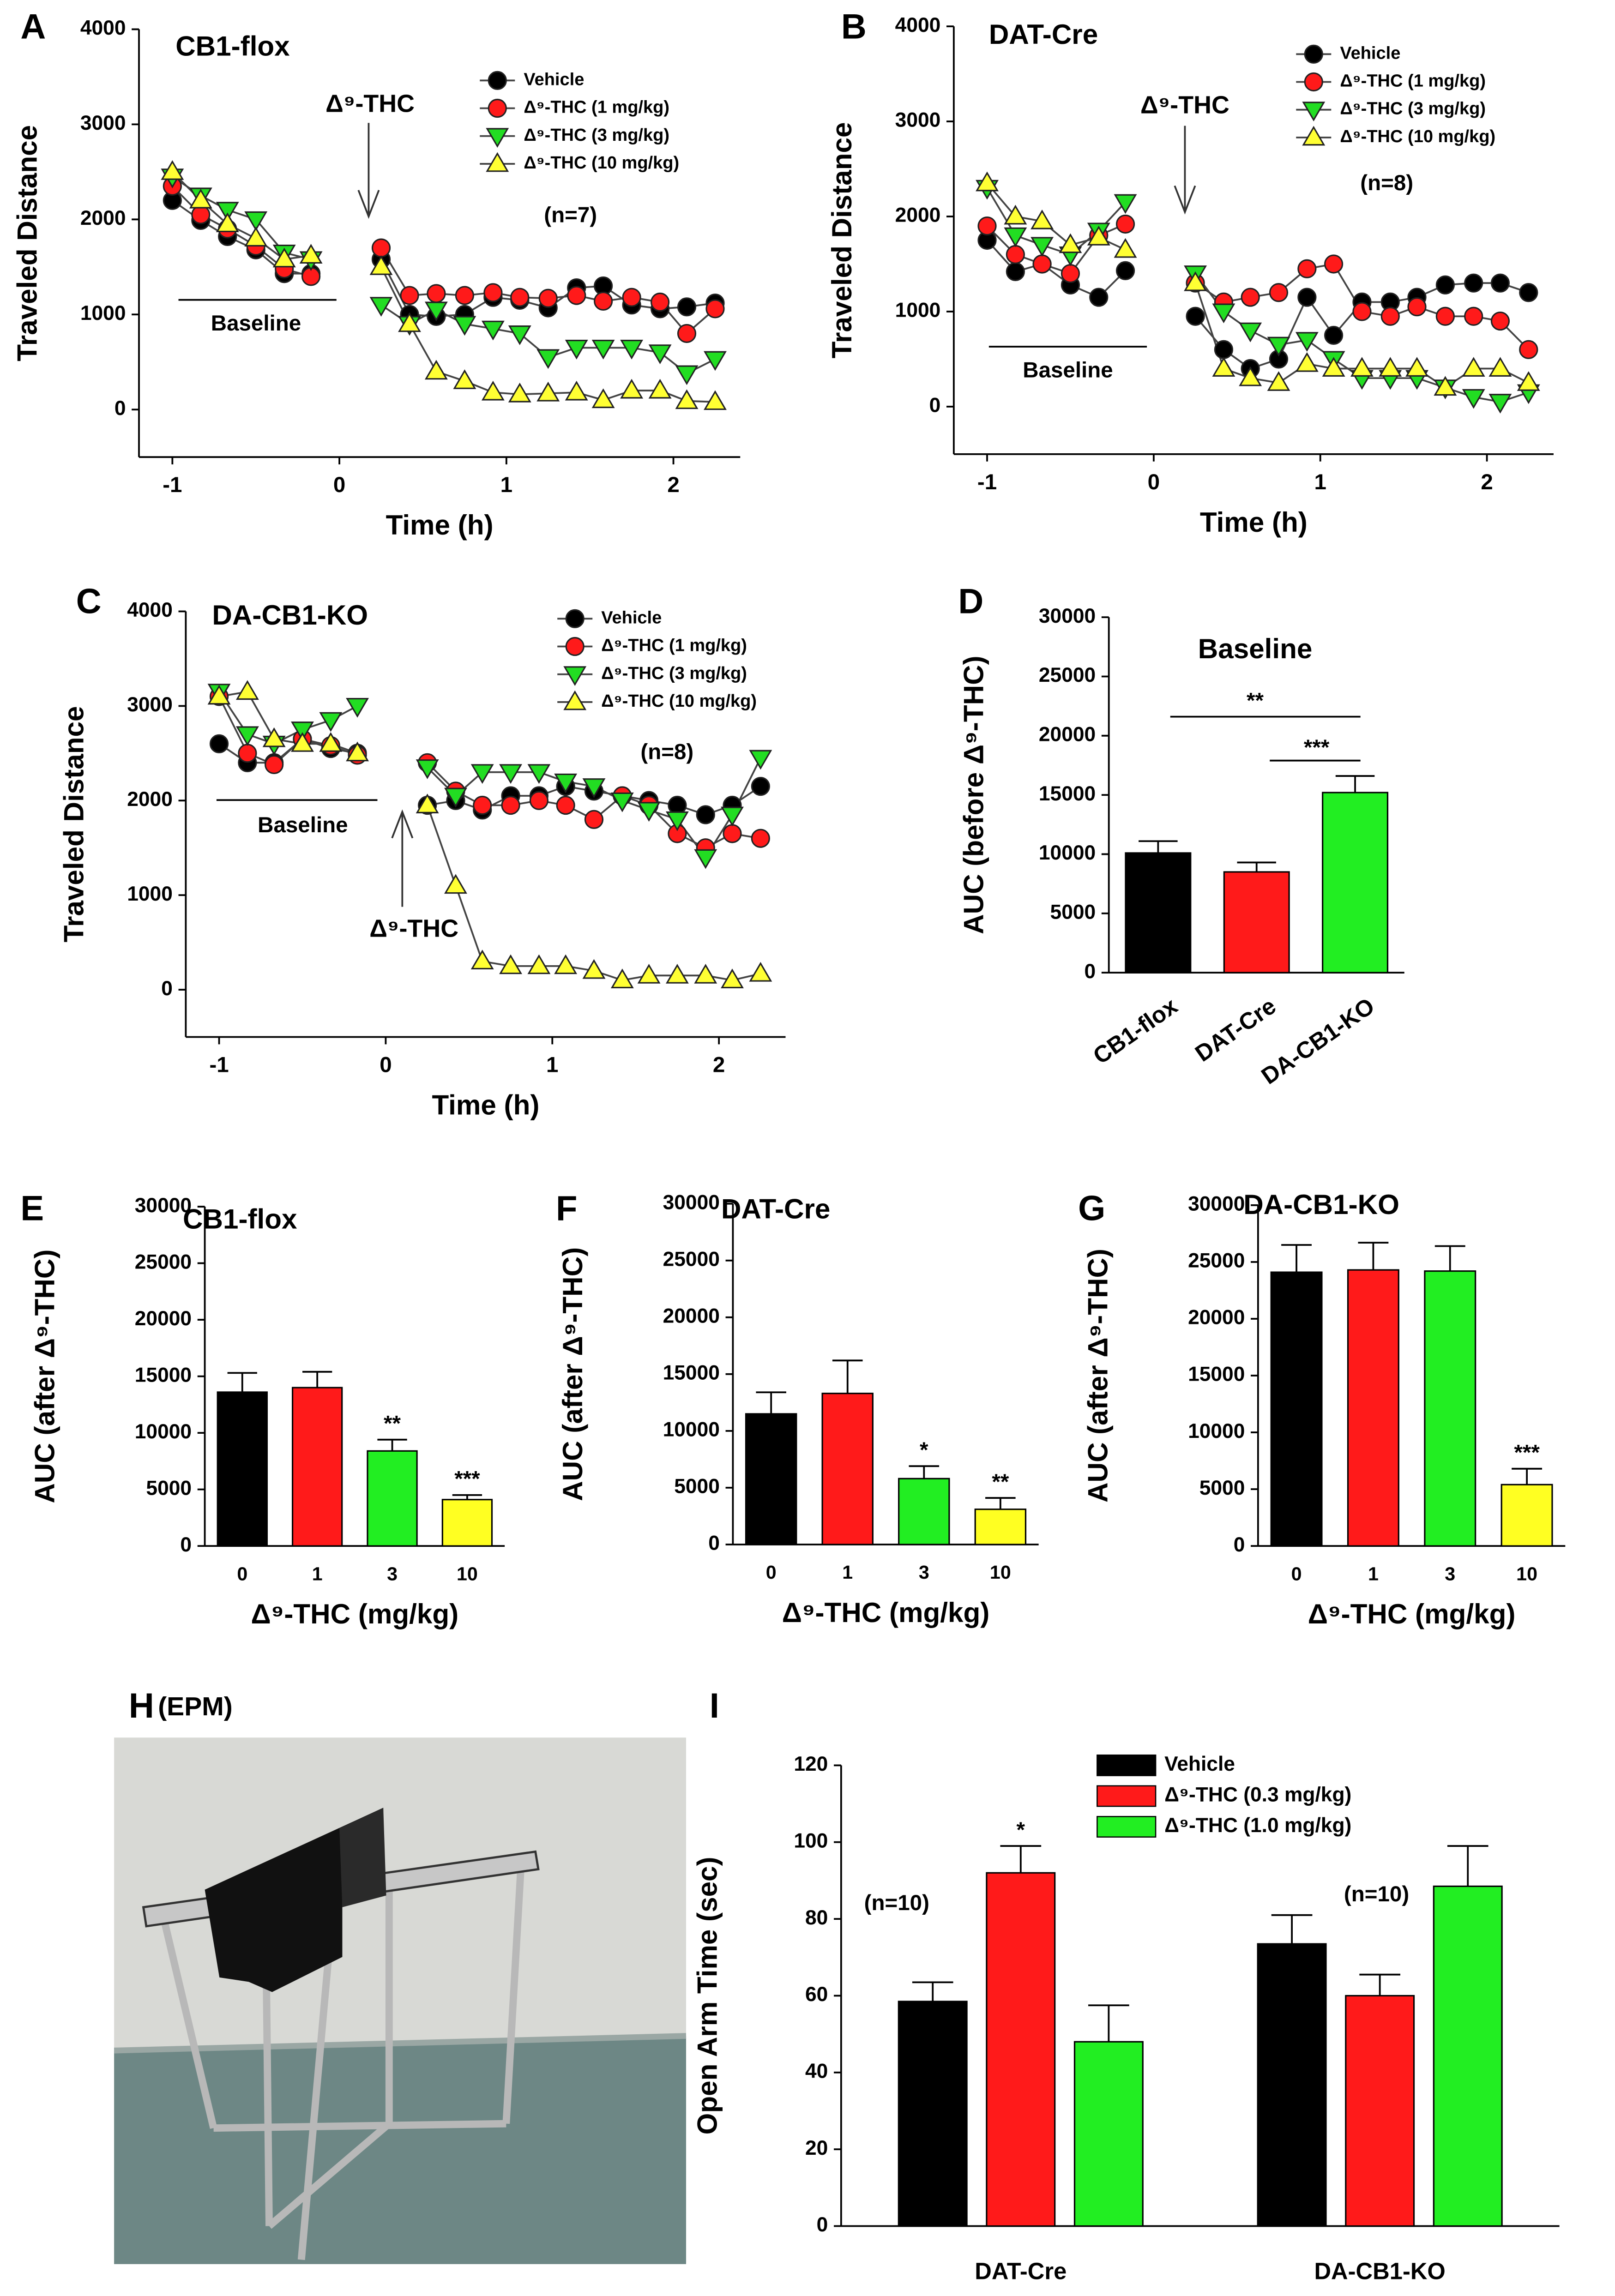 The width and height of the screenshot is (1615, 2296). I want to click on y-tick-label: 10000, so click(1067, 852).